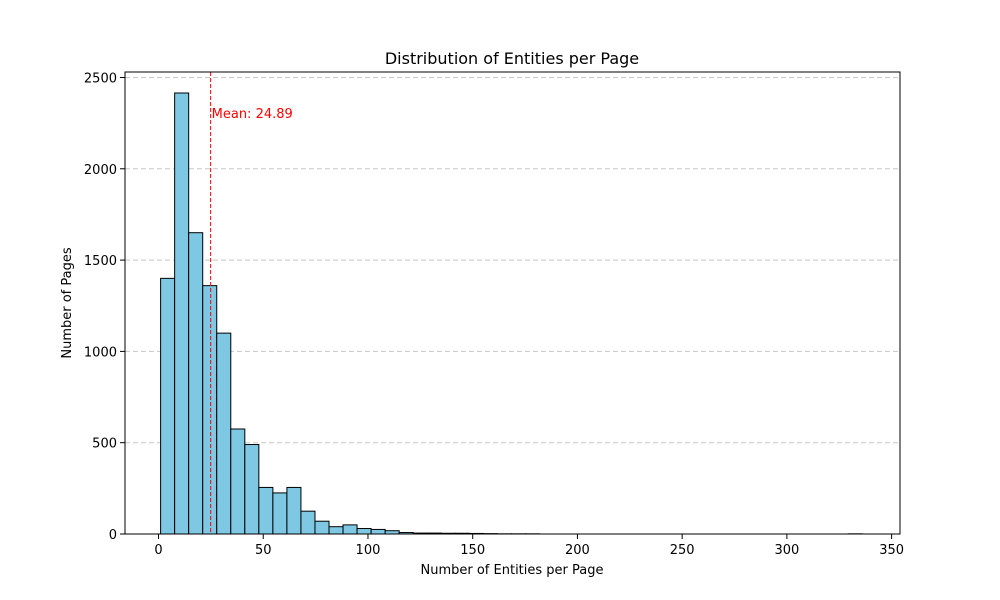  I want to click on x-tick-label: 200, so click(577, 550).